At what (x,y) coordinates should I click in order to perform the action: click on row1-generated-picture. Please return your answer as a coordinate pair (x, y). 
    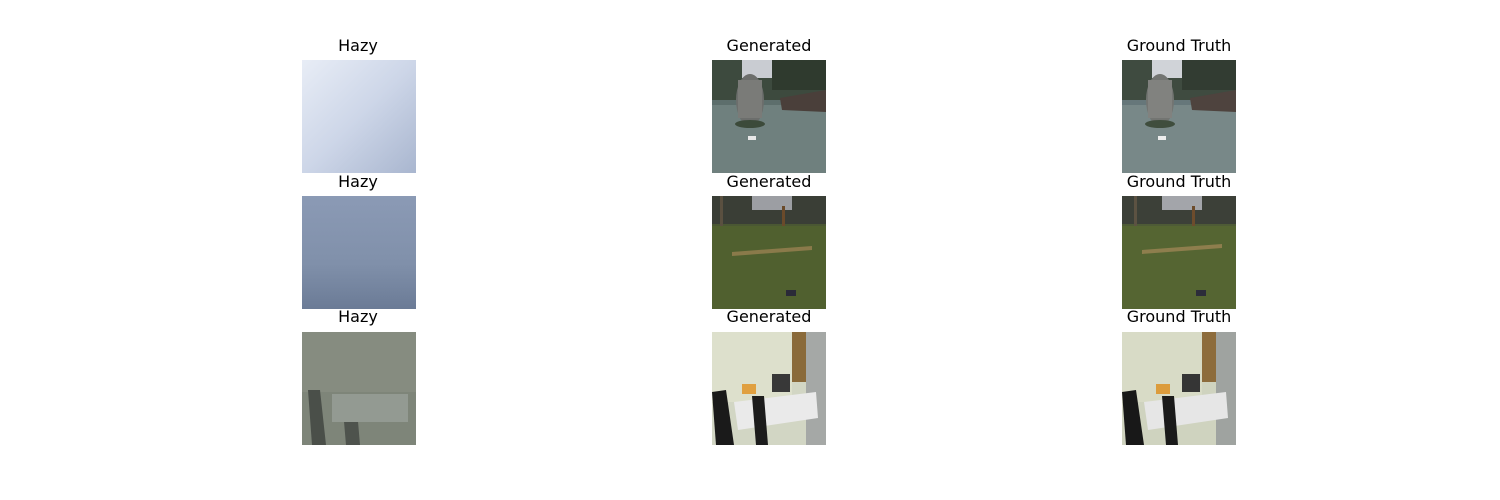
    Looking at the image, I should click on (769, 116).